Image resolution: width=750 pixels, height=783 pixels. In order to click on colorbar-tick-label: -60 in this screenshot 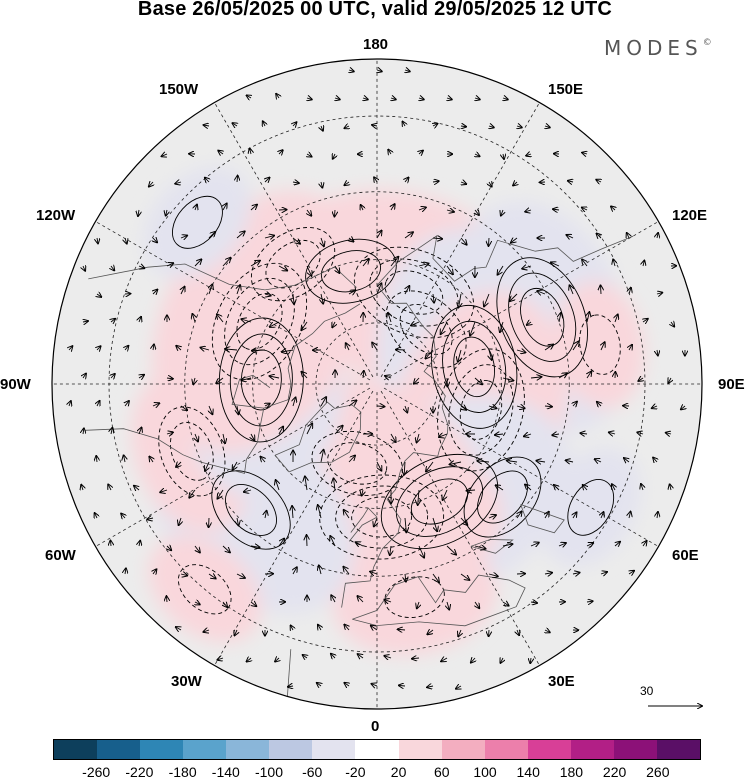, I will do `click(312, 772)`.